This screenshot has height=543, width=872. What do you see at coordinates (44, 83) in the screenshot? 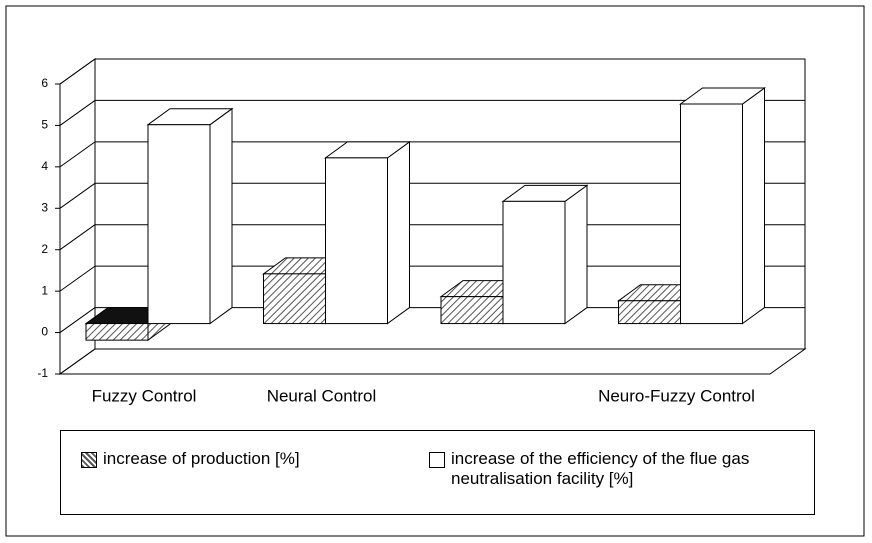
I see `y-tick-label: 6` at bounding box center [44, 83].